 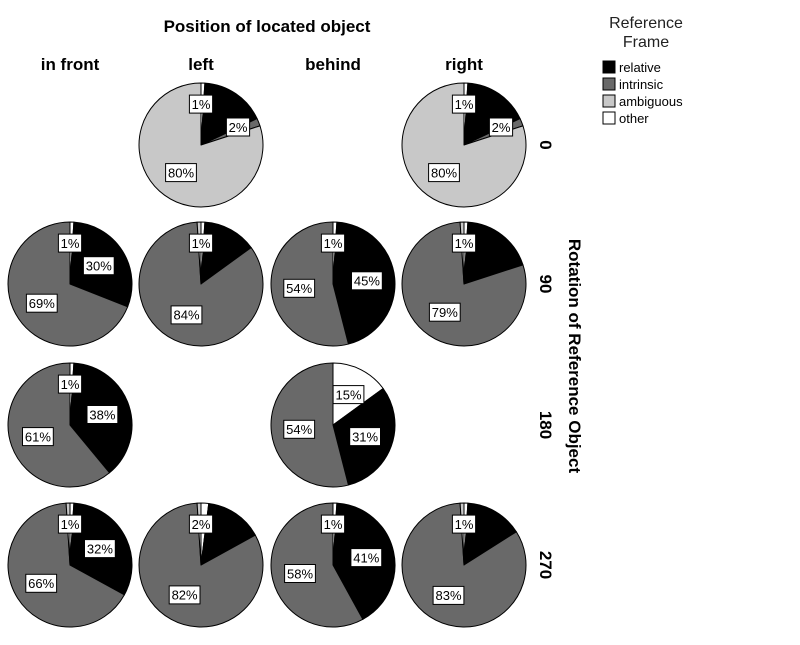 I want to click on data-label-text: 45%, so click(x=367, y=281).